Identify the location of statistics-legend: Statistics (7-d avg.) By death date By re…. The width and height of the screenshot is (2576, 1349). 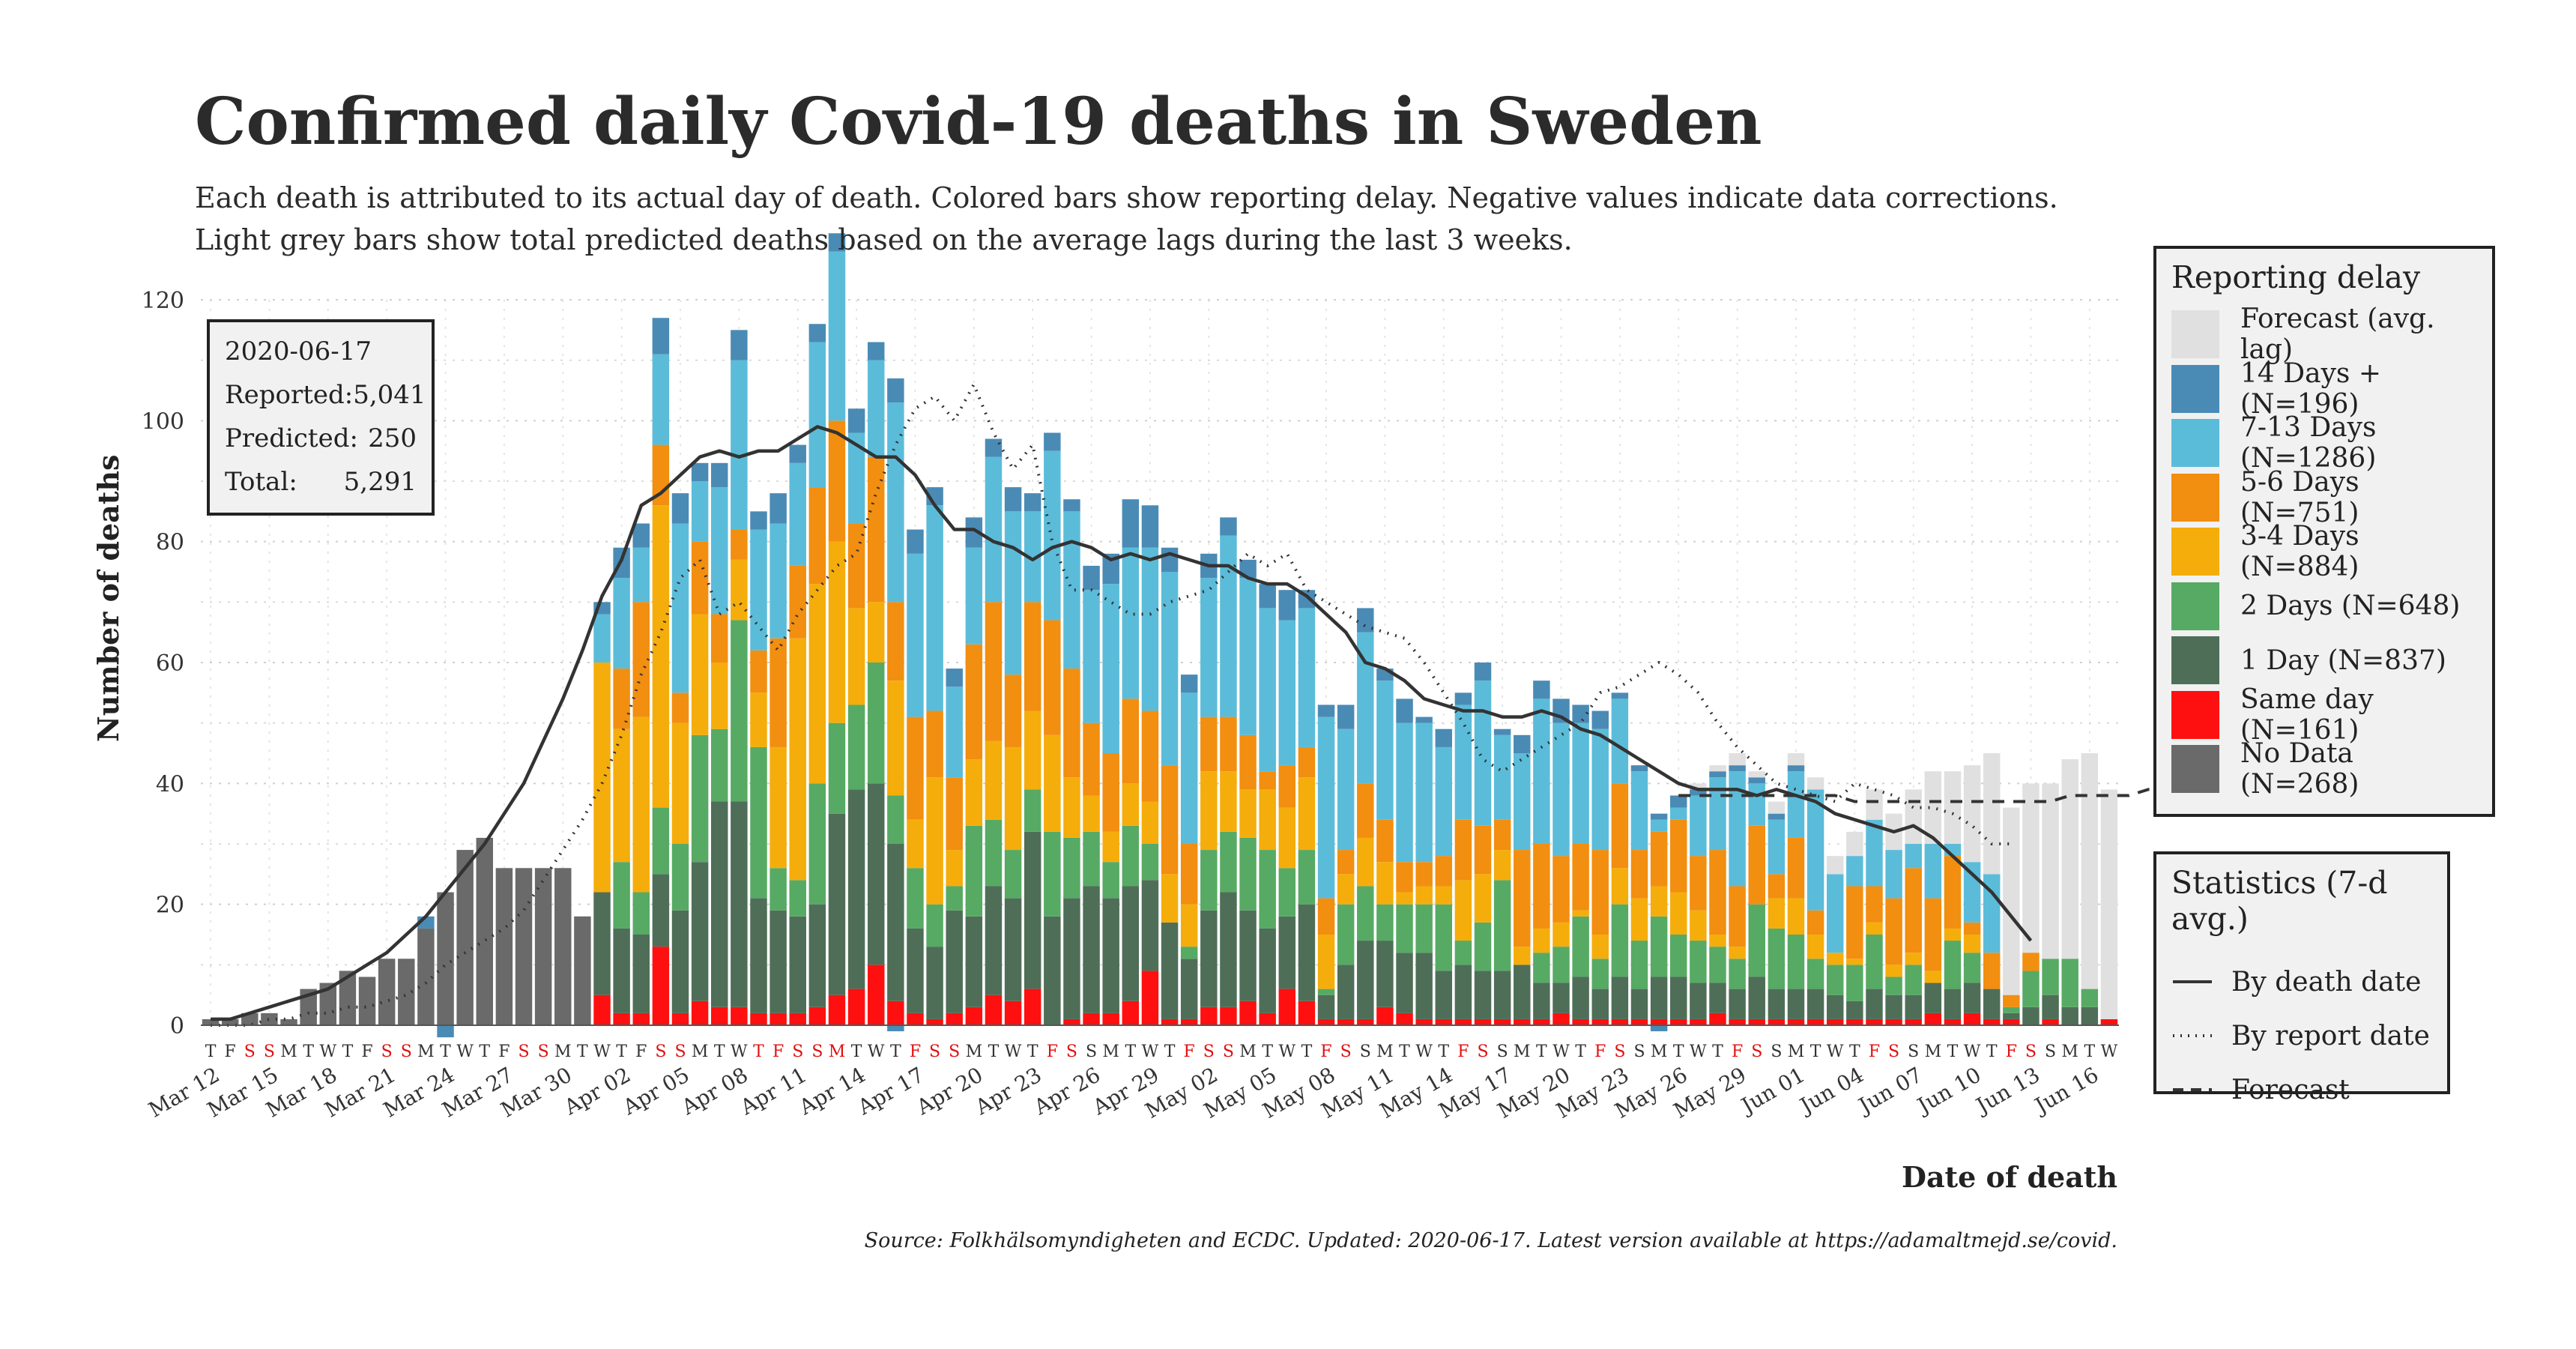
(2301, 978).